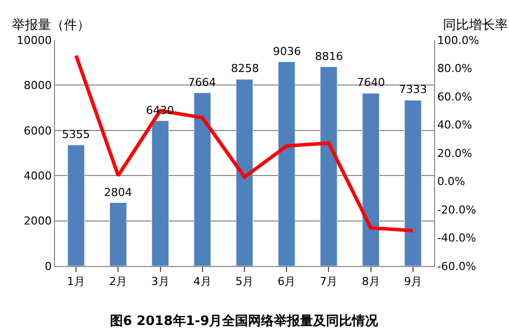 The height and width of the screenshot is (336, 509). I want to click on y-tick-label: 4000, so click(38, 175).